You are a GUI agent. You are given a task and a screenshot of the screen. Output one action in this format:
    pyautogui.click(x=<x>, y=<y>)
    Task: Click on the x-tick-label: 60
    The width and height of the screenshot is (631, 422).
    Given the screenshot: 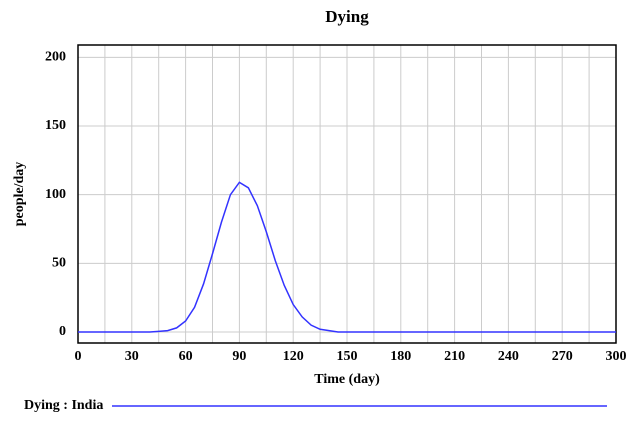 What is the action you would take?
    pyautogui.click(x=186, y=356)
    